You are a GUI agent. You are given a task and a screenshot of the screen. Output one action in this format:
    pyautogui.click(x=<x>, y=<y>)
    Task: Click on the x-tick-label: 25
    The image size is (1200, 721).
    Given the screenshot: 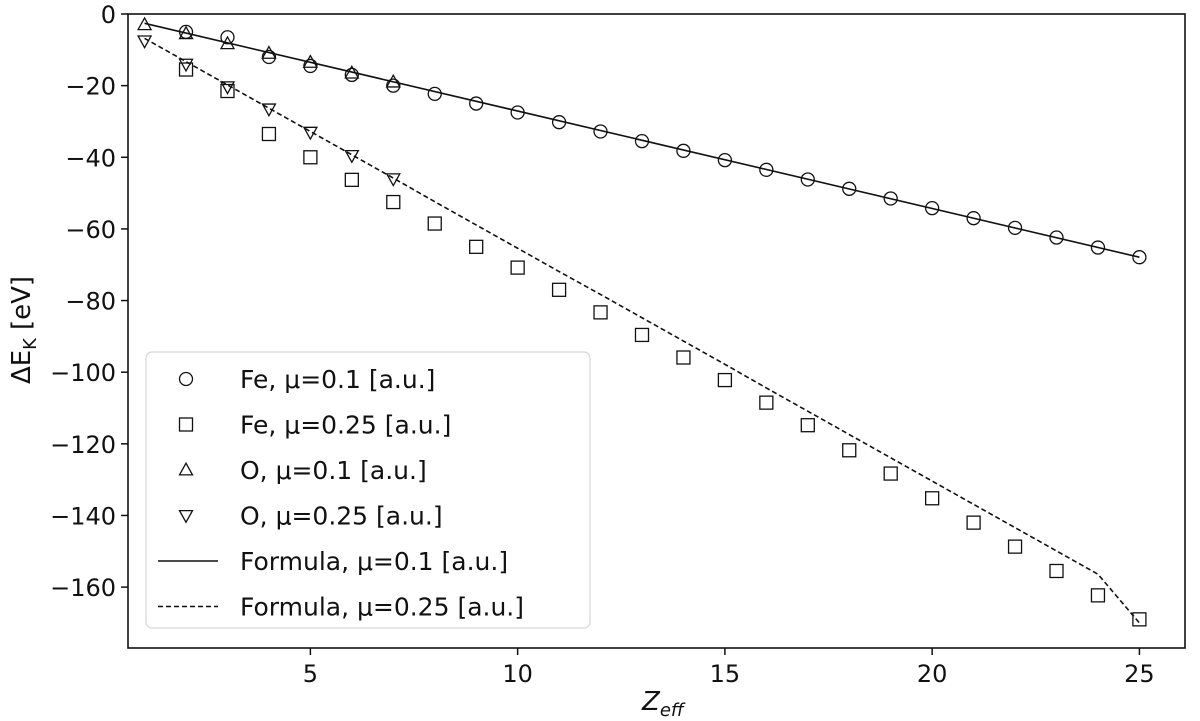 What is the action you would take?
    pyautogui.click(x=1139, y=674)
    